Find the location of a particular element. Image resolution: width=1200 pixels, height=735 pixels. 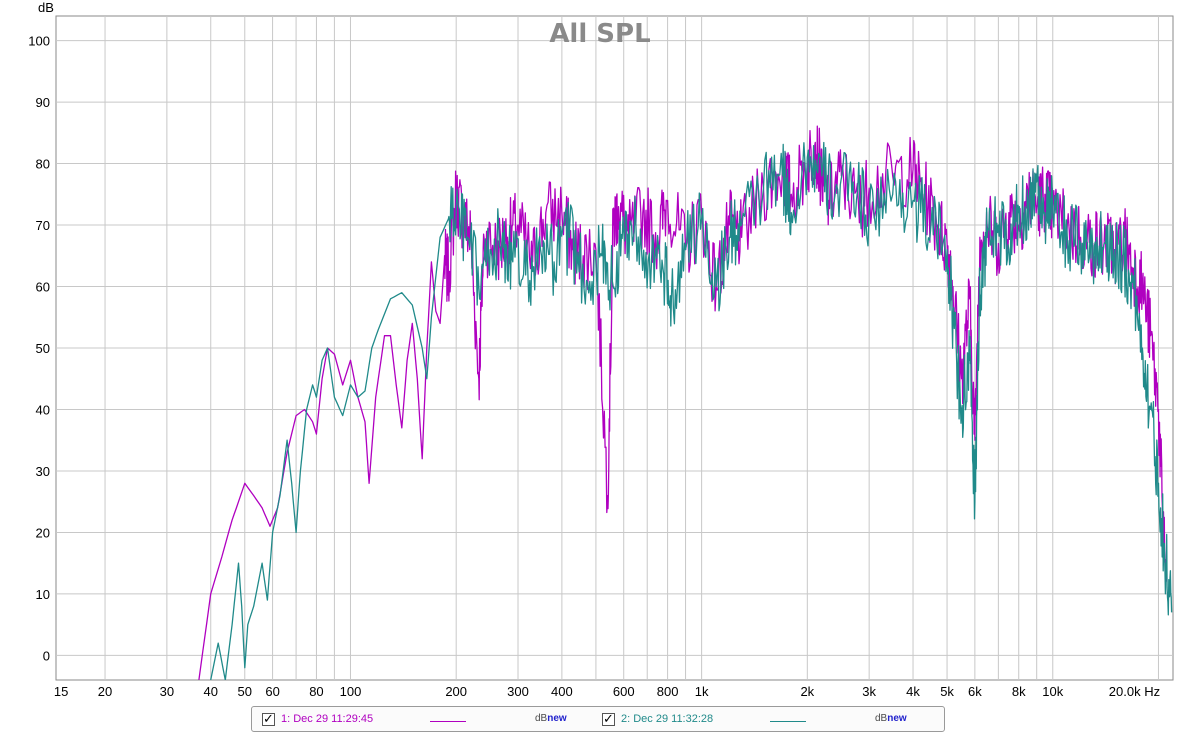

y-tick-label: 50 is located at coordinates (43, 348).